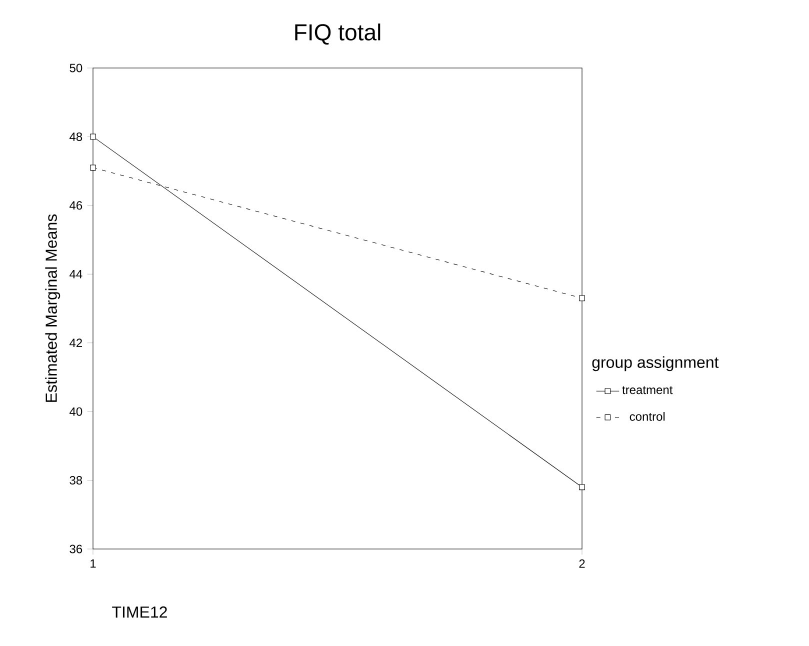 The width and height of the screenshot is (809, 646). I want to click on legend-title: group assignment, so click(655, 364).